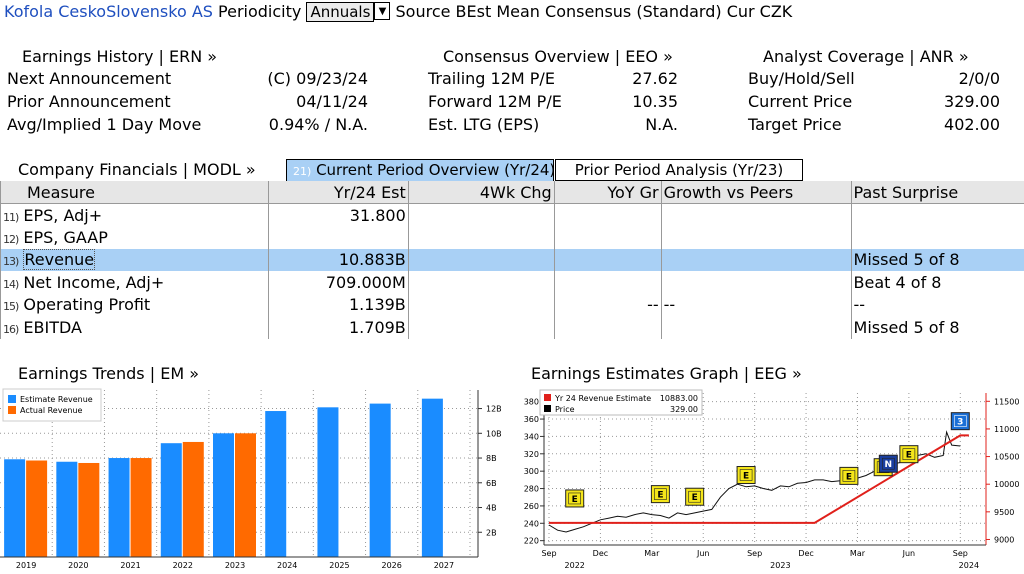  I want to click on col-yoy: YoY Gr, so click(607, 192).